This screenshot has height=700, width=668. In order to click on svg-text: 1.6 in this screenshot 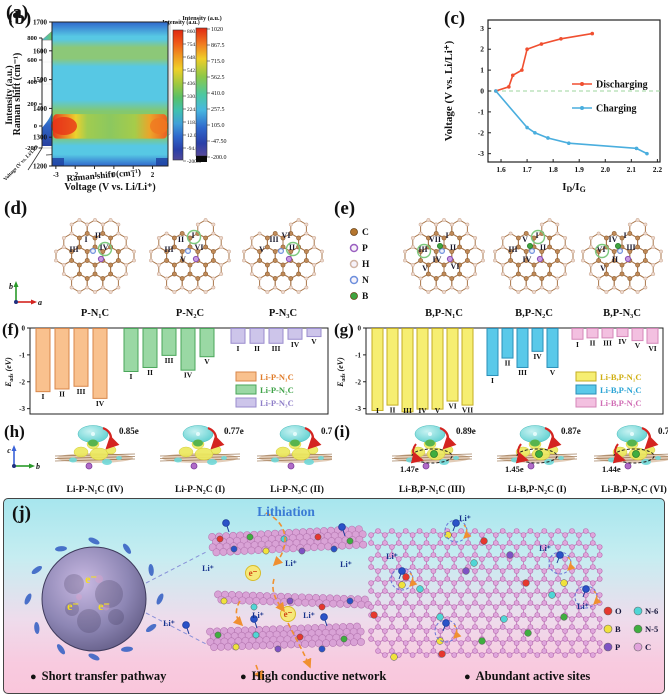, I will do `click(501, 169)`.